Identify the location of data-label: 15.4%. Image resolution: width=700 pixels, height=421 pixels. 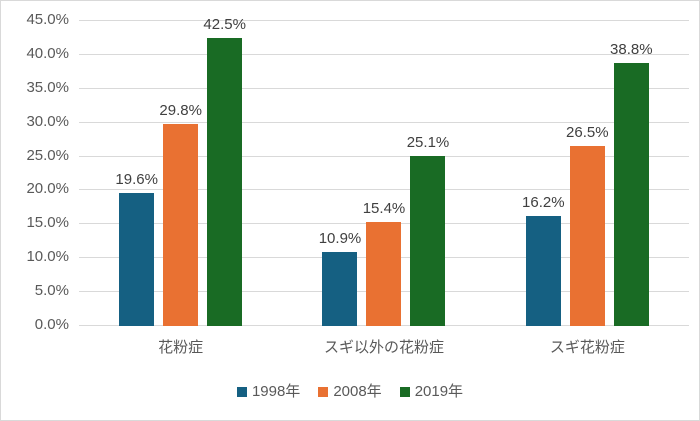
(384, 208).